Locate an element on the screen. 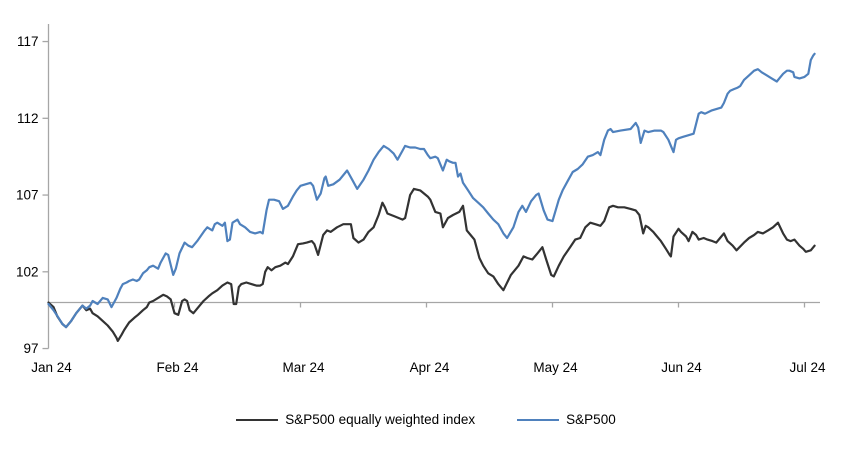  x-tick-label: Apr 24 is located at coordinates (430, 367).